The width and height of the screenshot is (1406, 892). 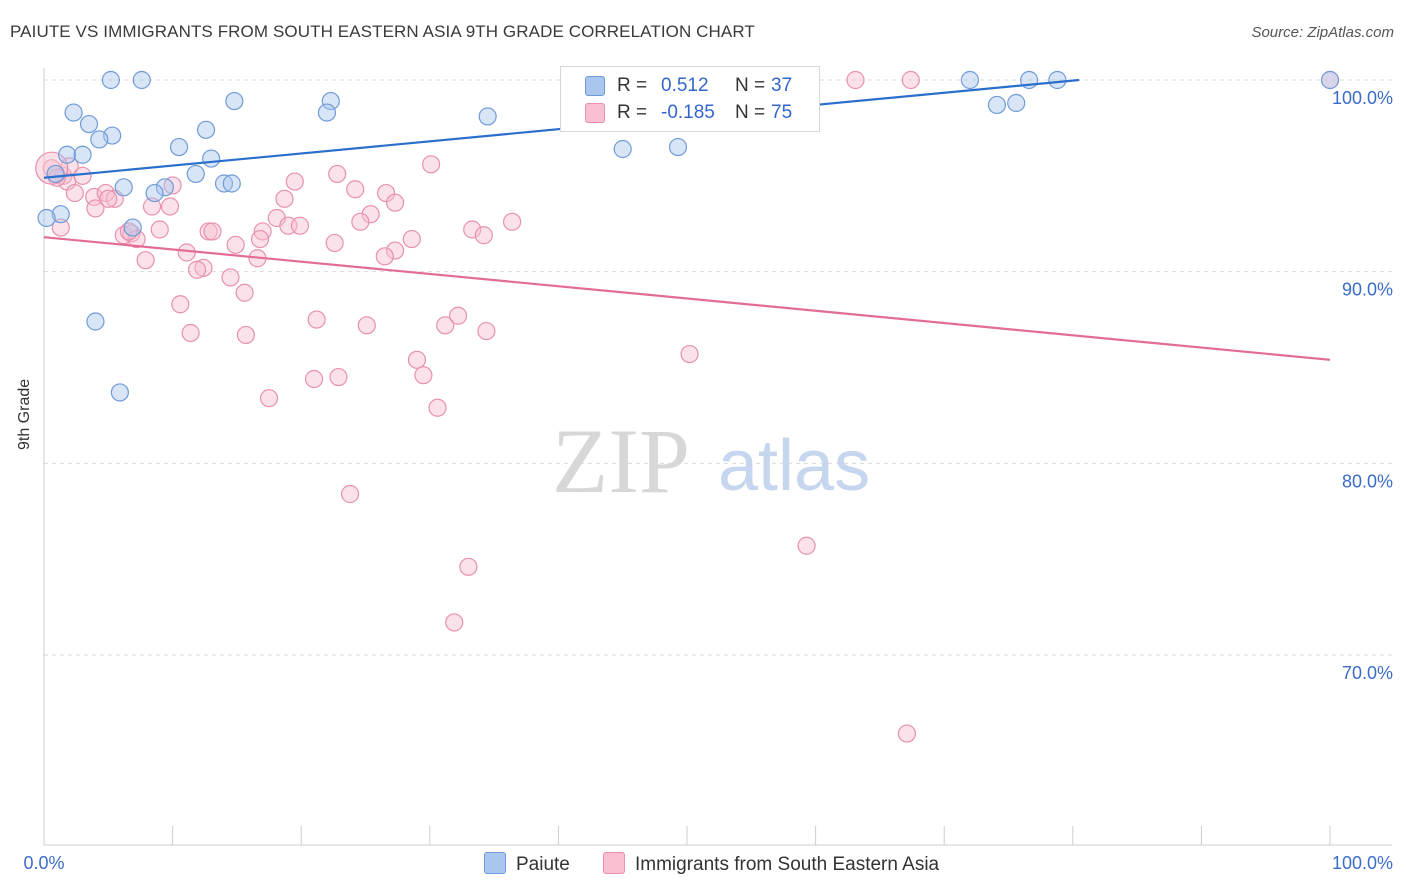 I want to click on immigrants-legend-swatch, so click(x=614, y=863).